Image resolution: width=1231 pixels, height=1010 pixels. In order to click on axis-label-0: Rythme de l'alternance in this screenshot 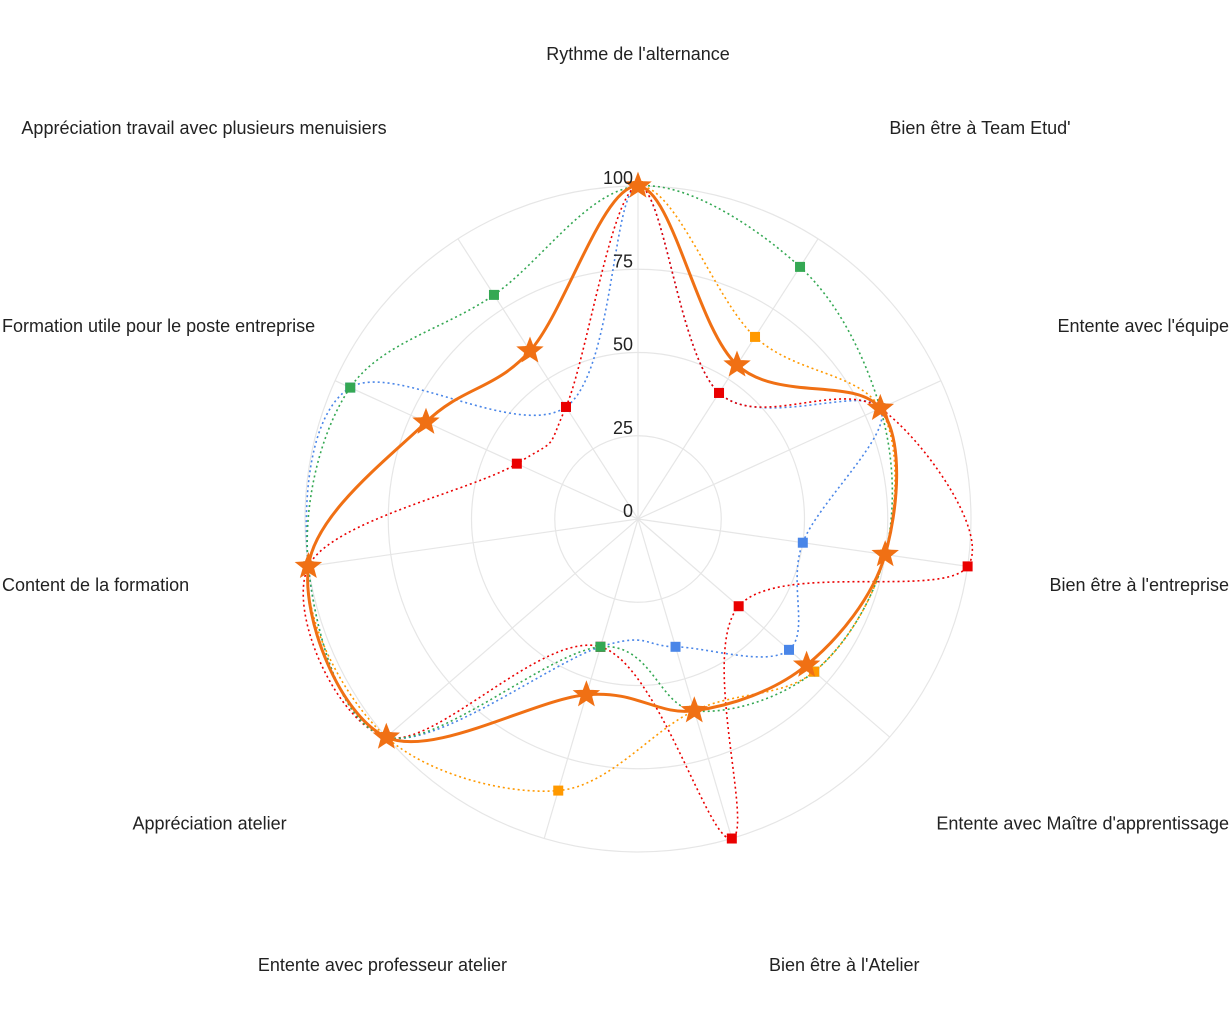, I will do `click(638, 54)`.